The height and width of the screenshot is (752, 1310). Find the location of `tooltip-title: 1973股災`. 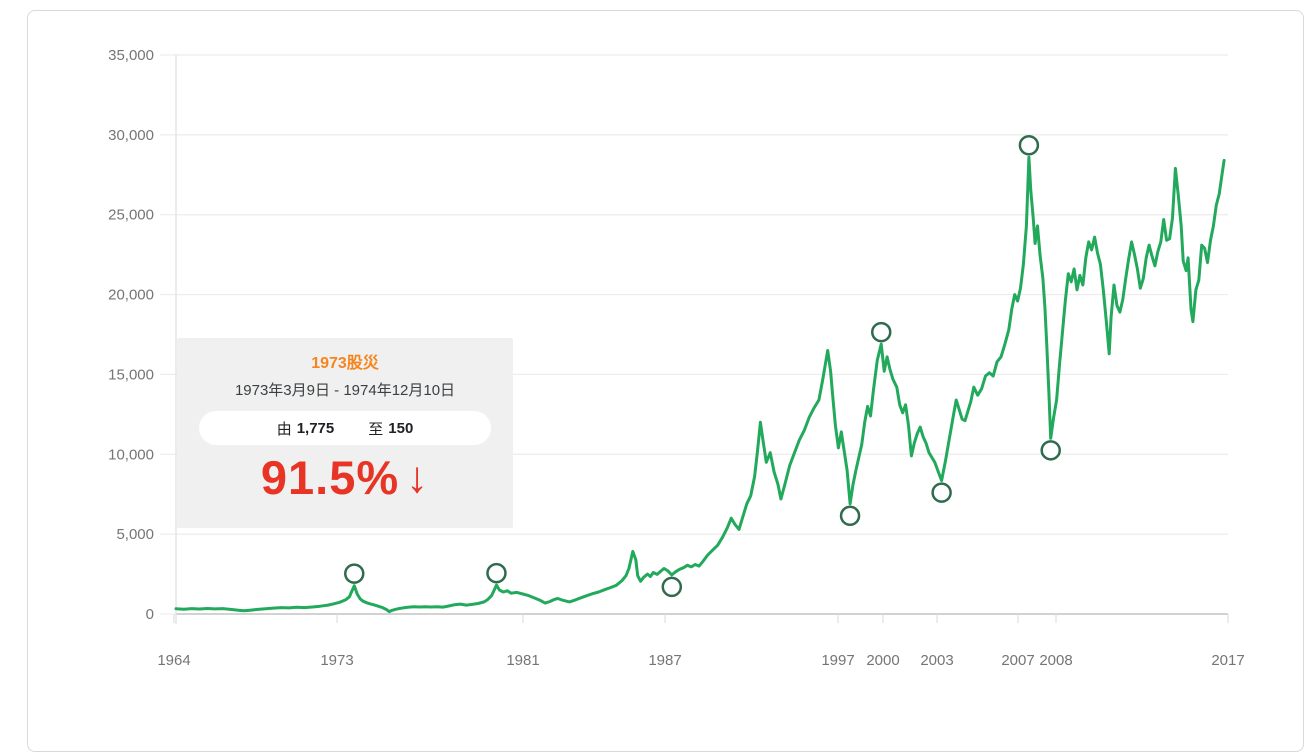

tooltip-title: 1973股災 is located at coordinates (345, 363).